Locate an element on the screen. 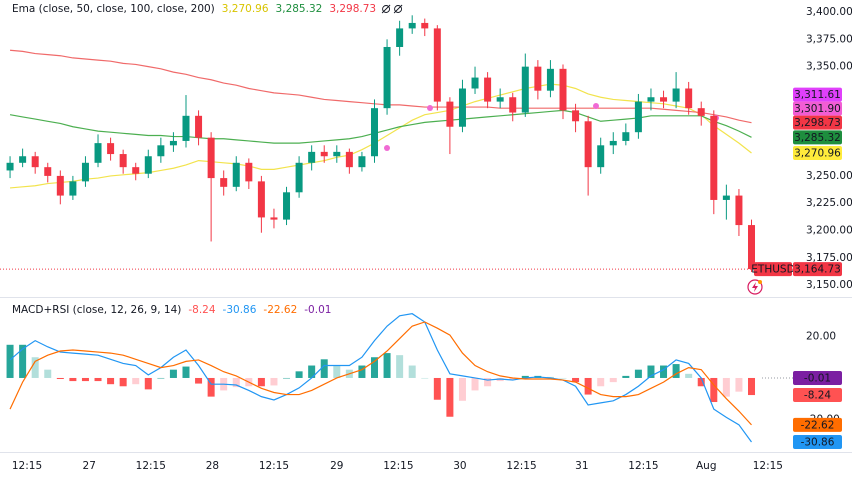 The image size is (852, 485). price-label: -8.24 is located at coordinates (817, 396).